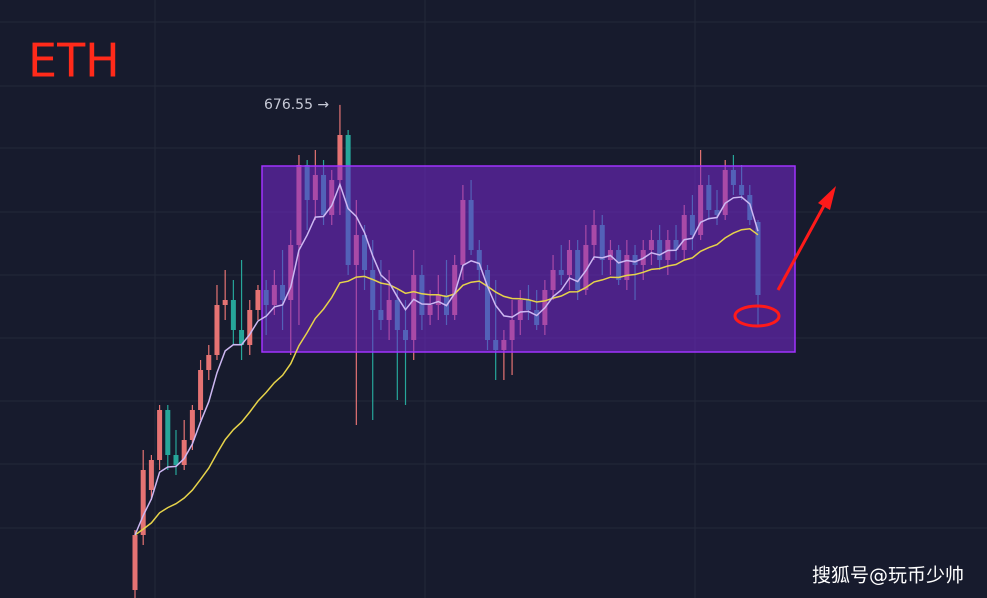 The height and width of the screenshot is (598, 987). I want to click on watermark: 搜狐号@玩币少帅, so click(888, 576).